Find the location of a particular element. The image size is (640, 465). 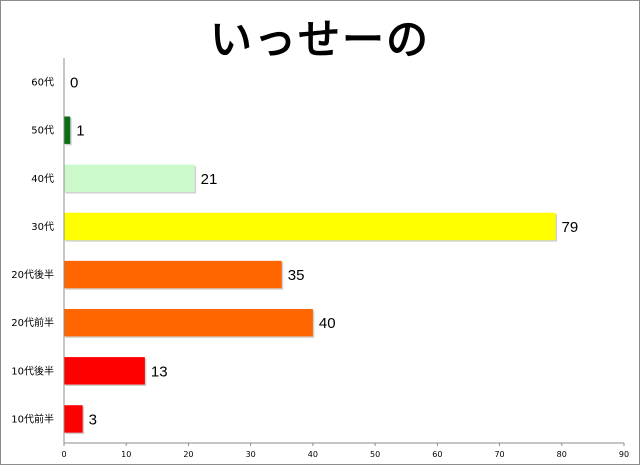

category-label: 10代後半 is located at coordinates (32, 370).